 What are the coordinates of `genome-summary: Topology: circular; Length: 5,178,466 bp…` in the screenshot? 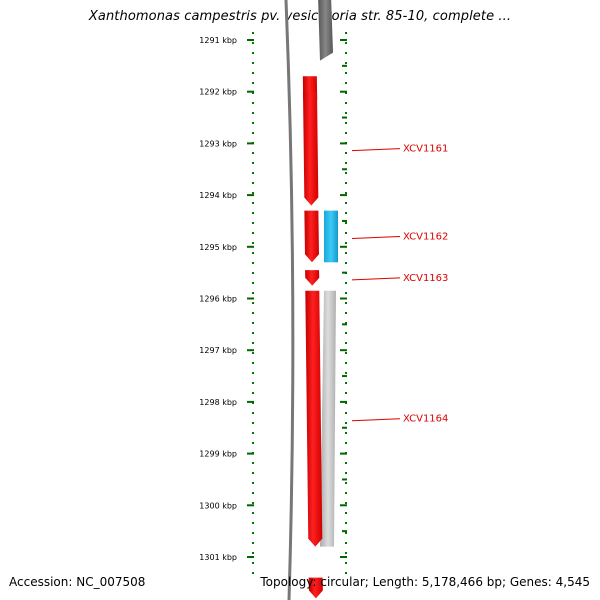 It's located at (425, 582).